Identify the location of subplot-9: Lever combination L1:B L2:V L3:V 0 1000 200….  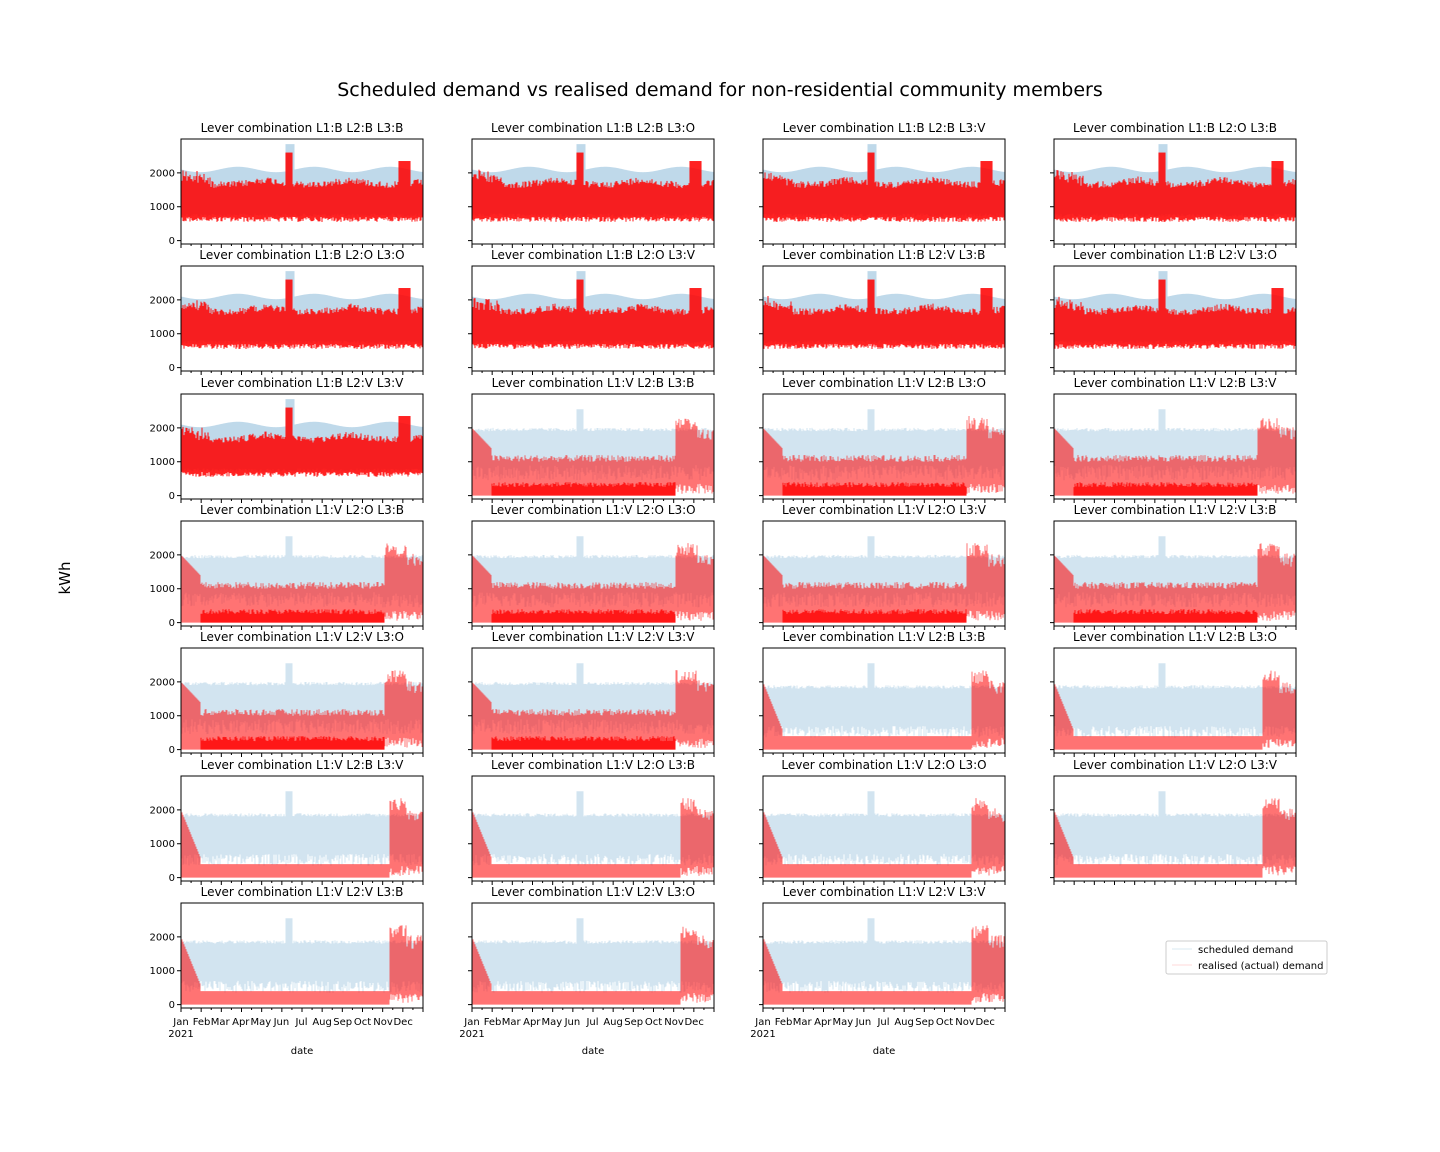
(287, 439).